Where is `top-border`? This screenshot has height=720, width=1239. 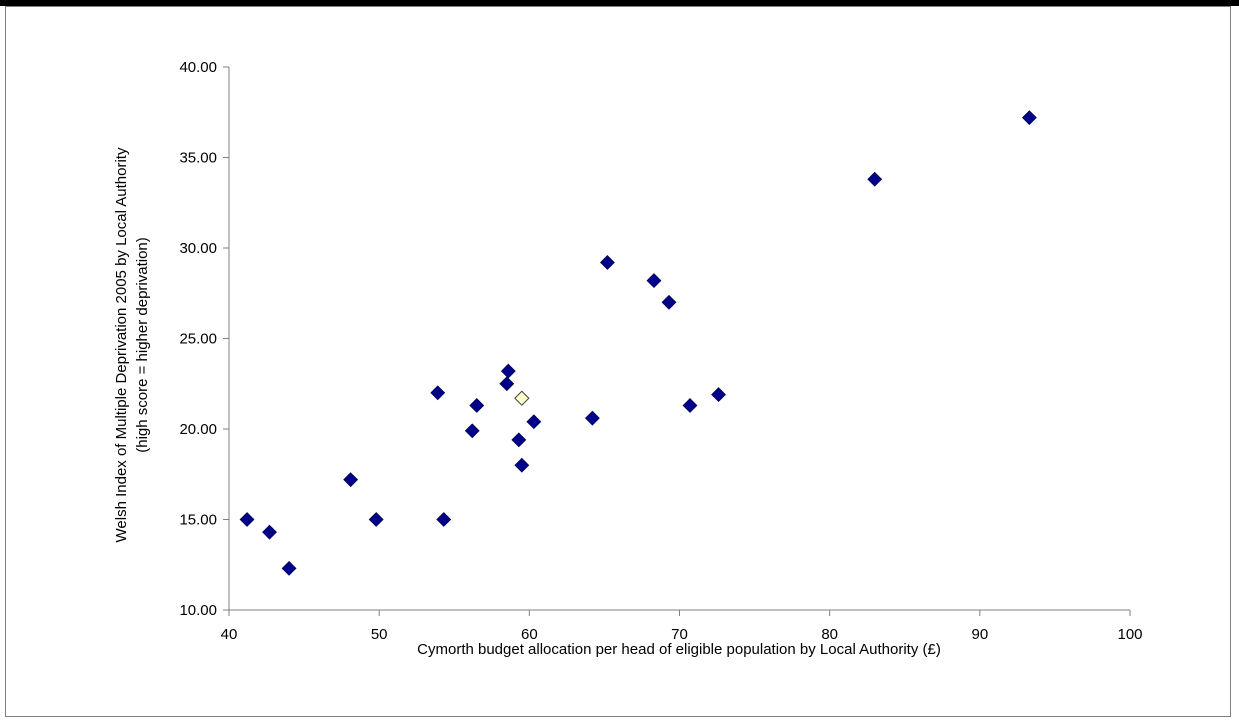
top-border is located at coordinates (619, 3).